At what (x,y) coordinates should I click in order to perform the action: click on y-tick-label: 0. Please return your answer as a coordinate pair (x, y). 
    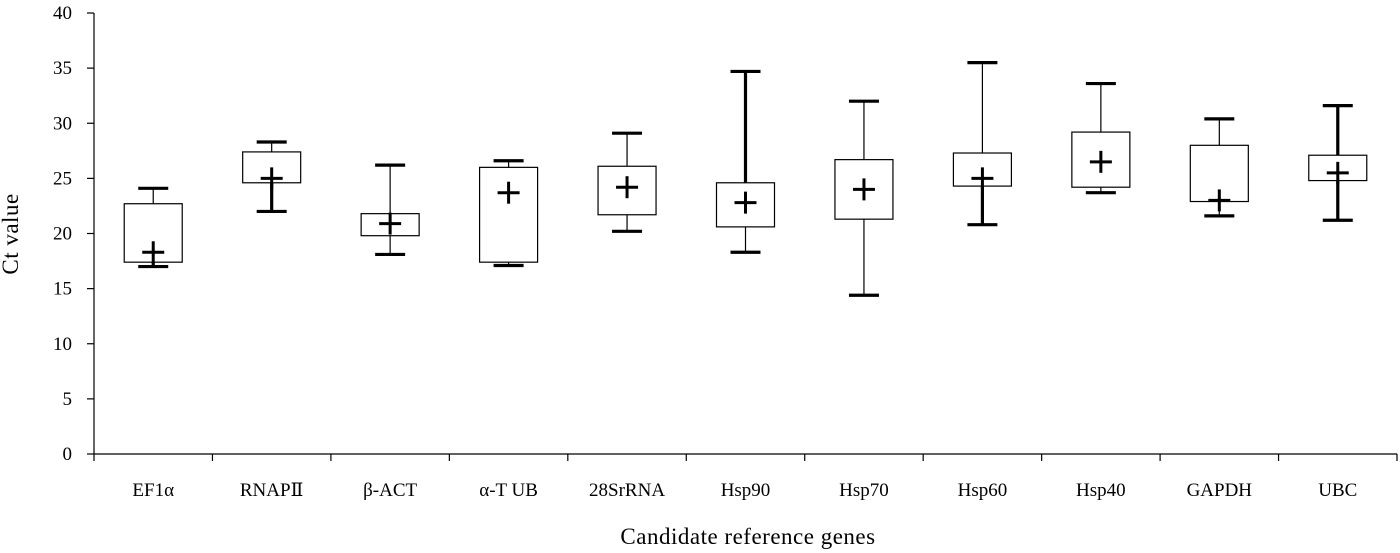
    Looking at the image, I should click on (68, 454).